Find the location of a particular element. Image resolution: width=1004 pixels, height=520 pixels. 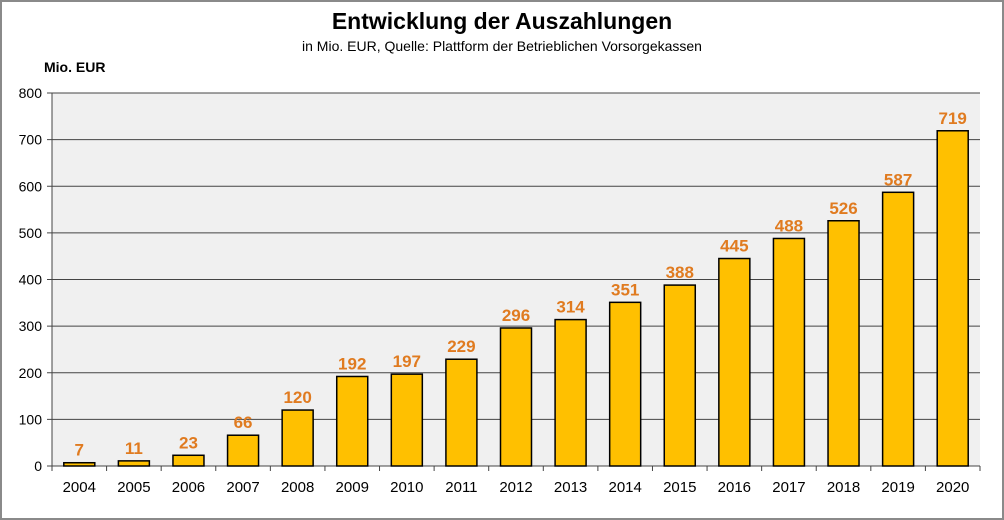

data-label-2017: 488 is located at coordinates (789, 225).